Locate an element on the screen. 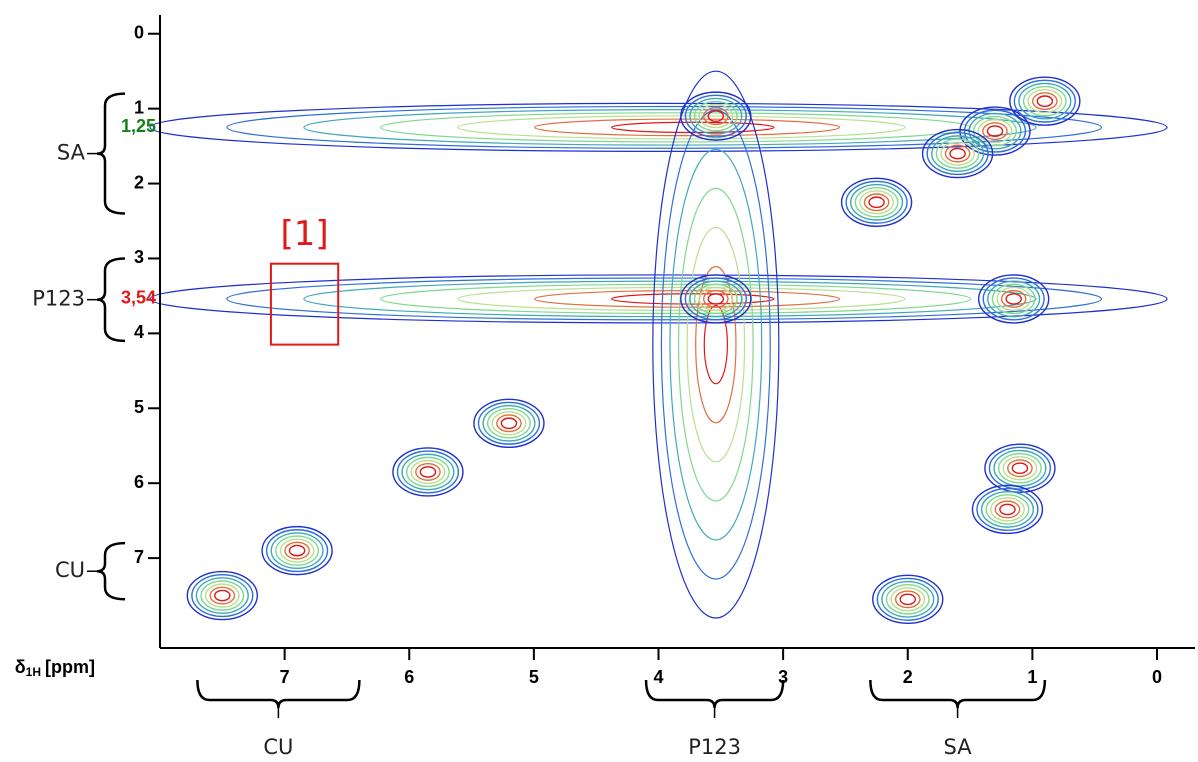 The height and width of the screenshot is (762, 1198). y-tick-label: 1 is located at coordinates (139, 107).